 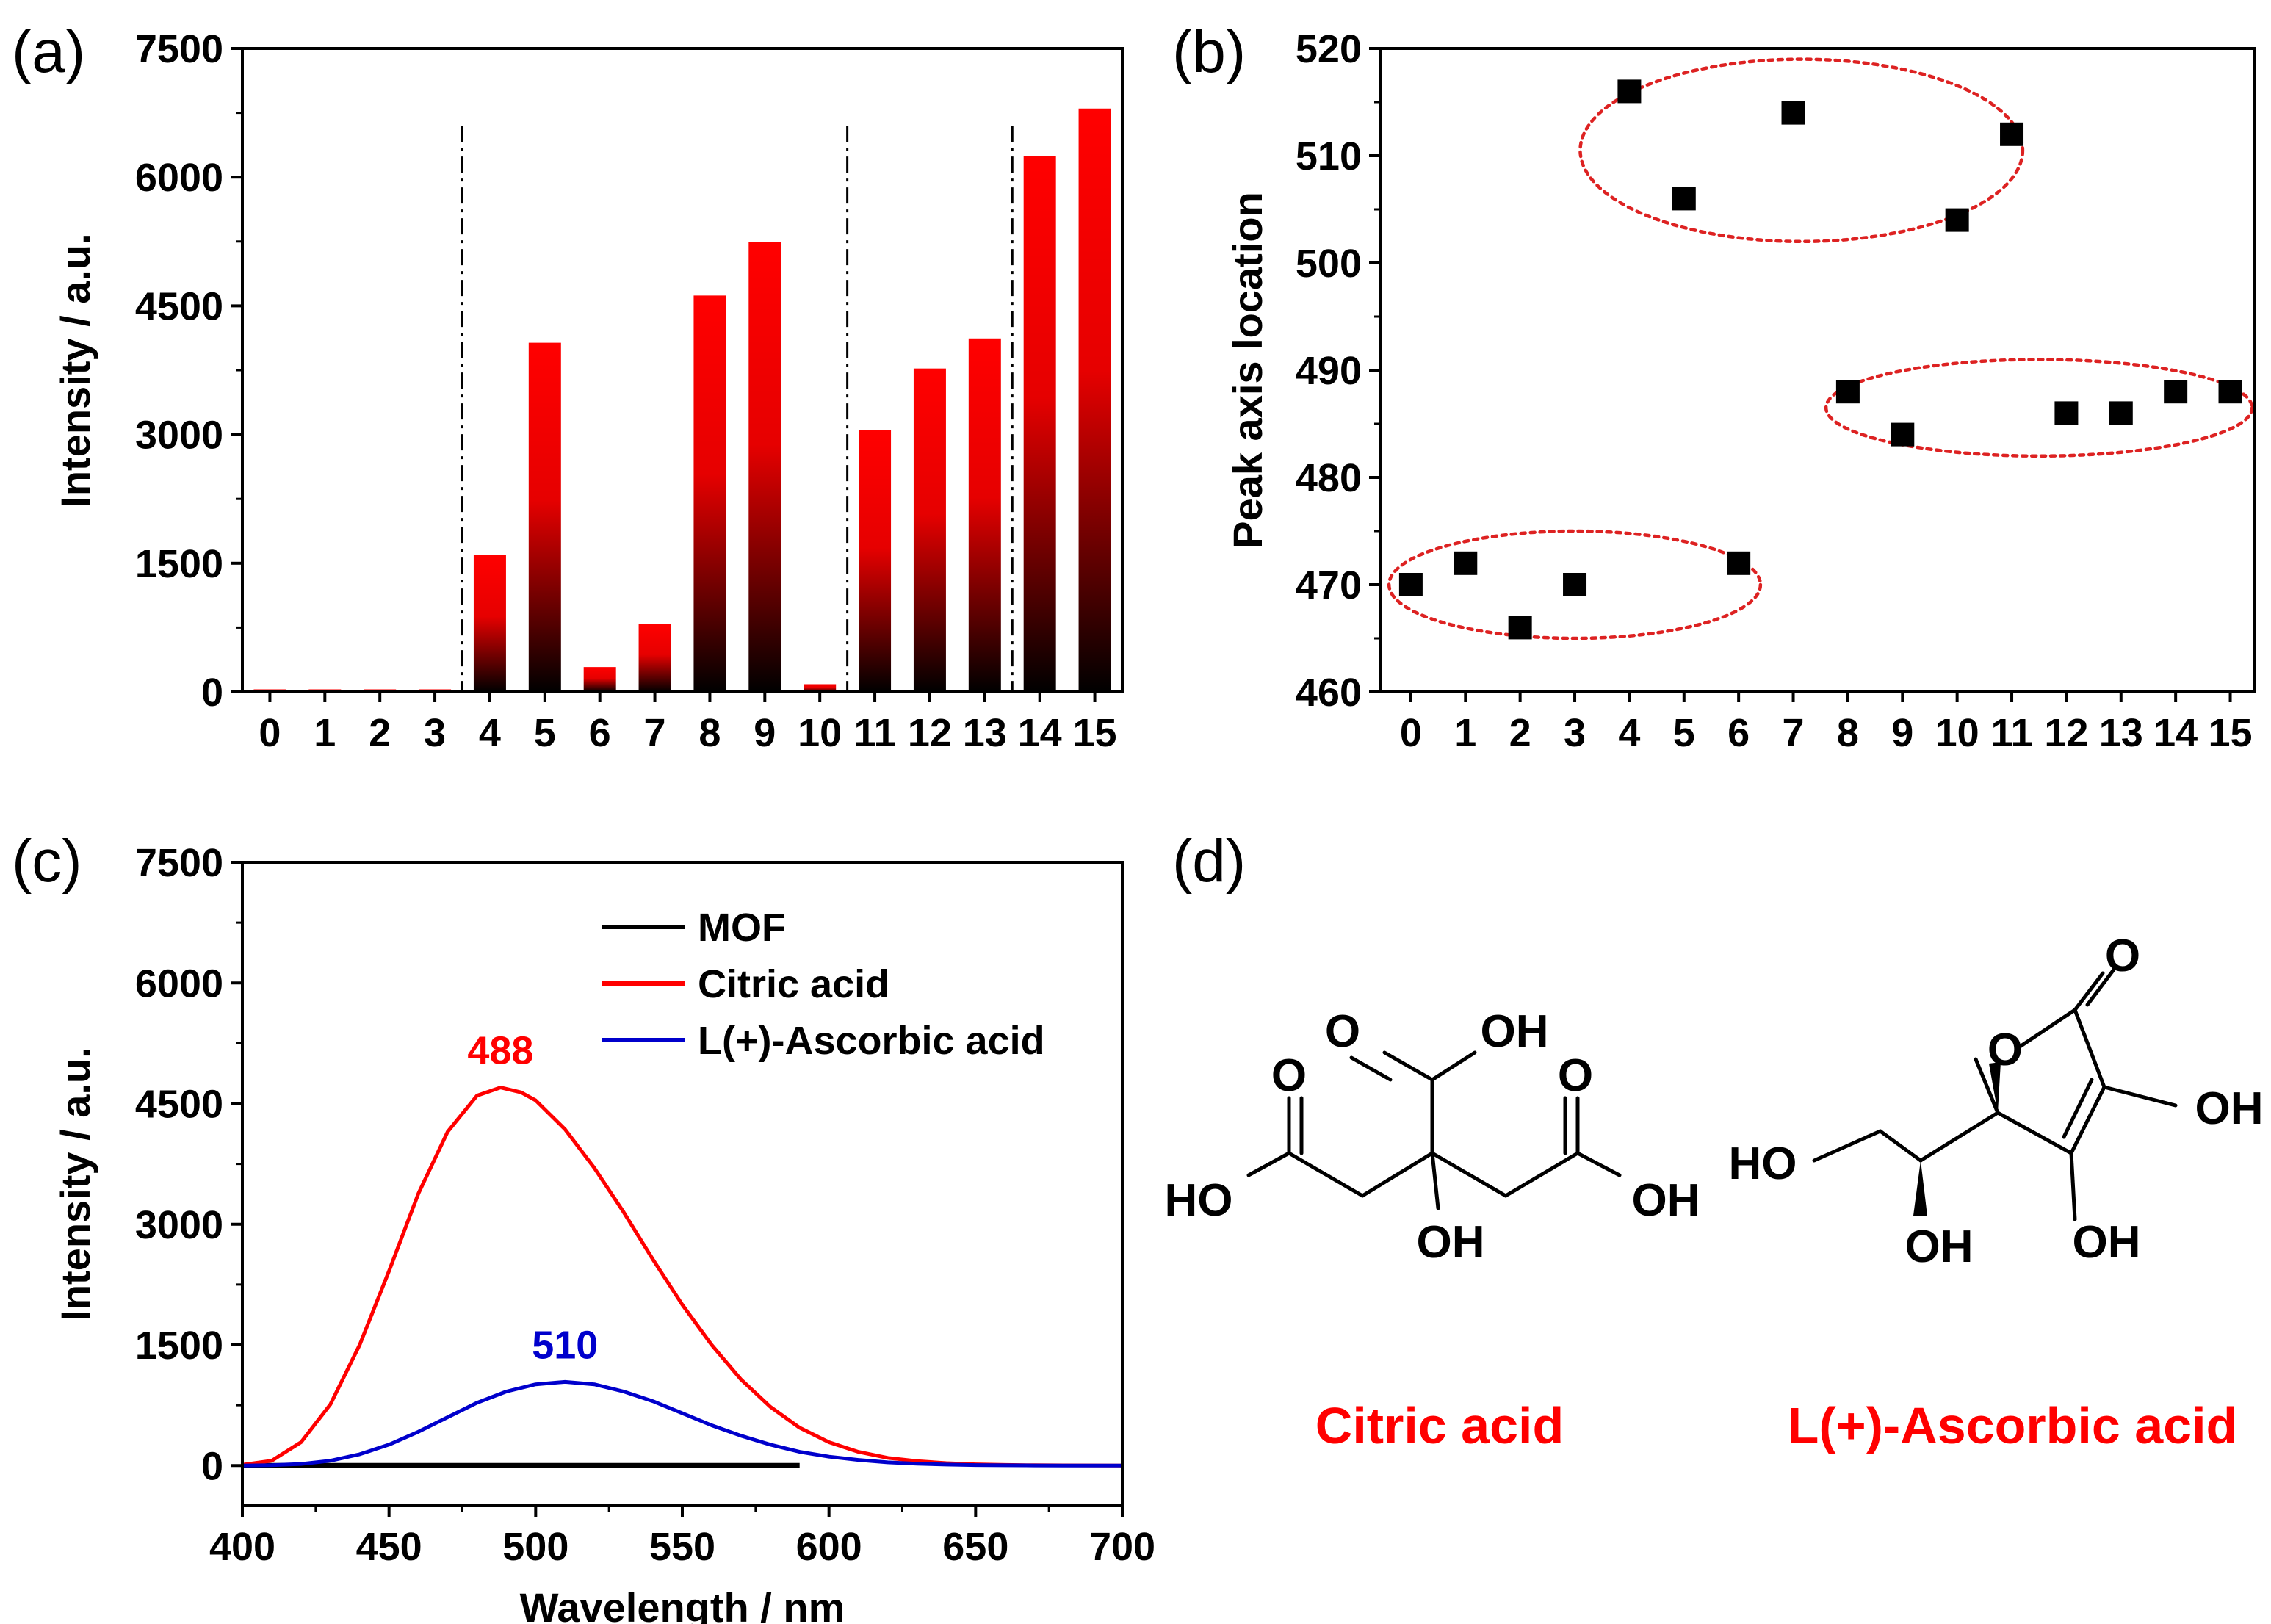 What do you see at coordinates (1995, 1087) in the screenshot?
I see `ascorbic-wedge-top` at bounding box center [1995, 1087].